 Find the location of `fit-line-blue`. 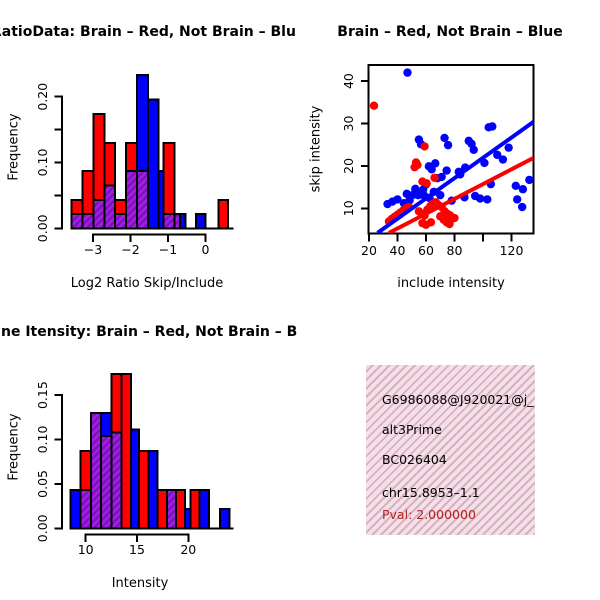

fit-line-blue is located at coordinates (455, 177).